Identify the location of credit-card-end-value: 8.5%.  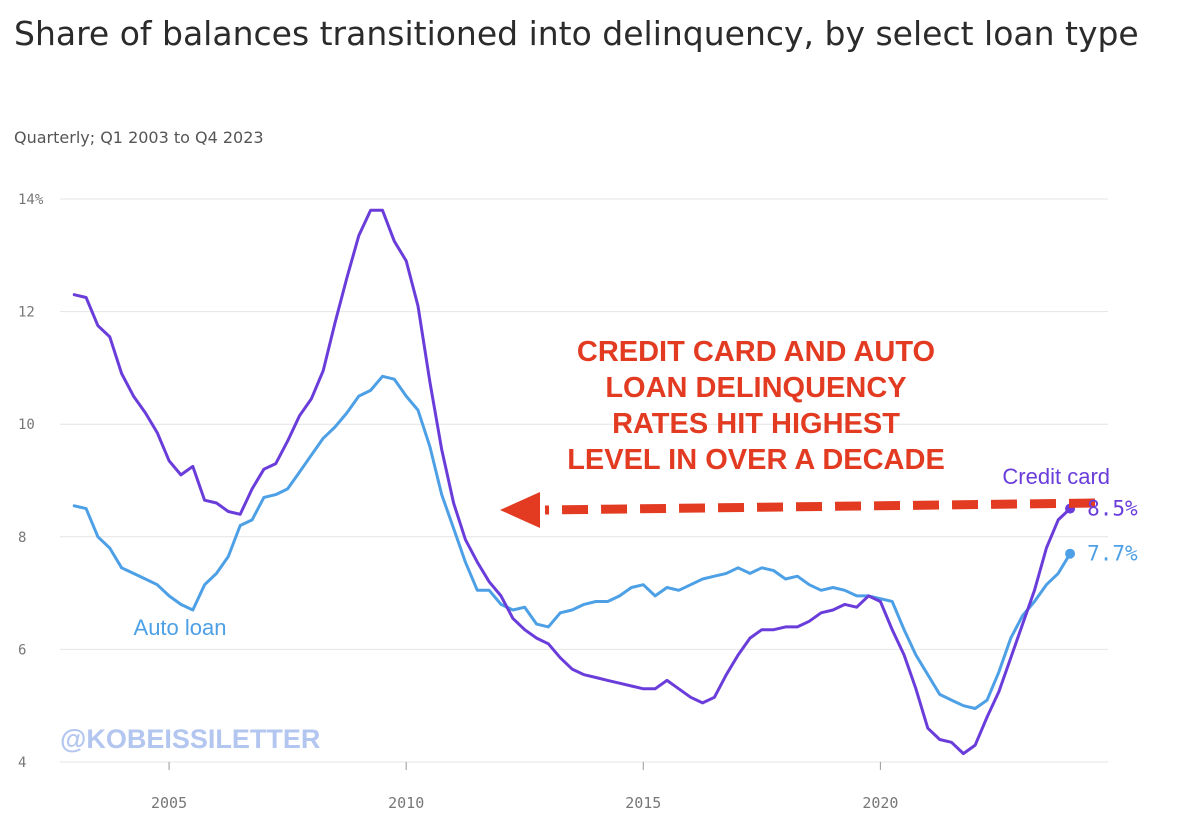
(1112, 509).